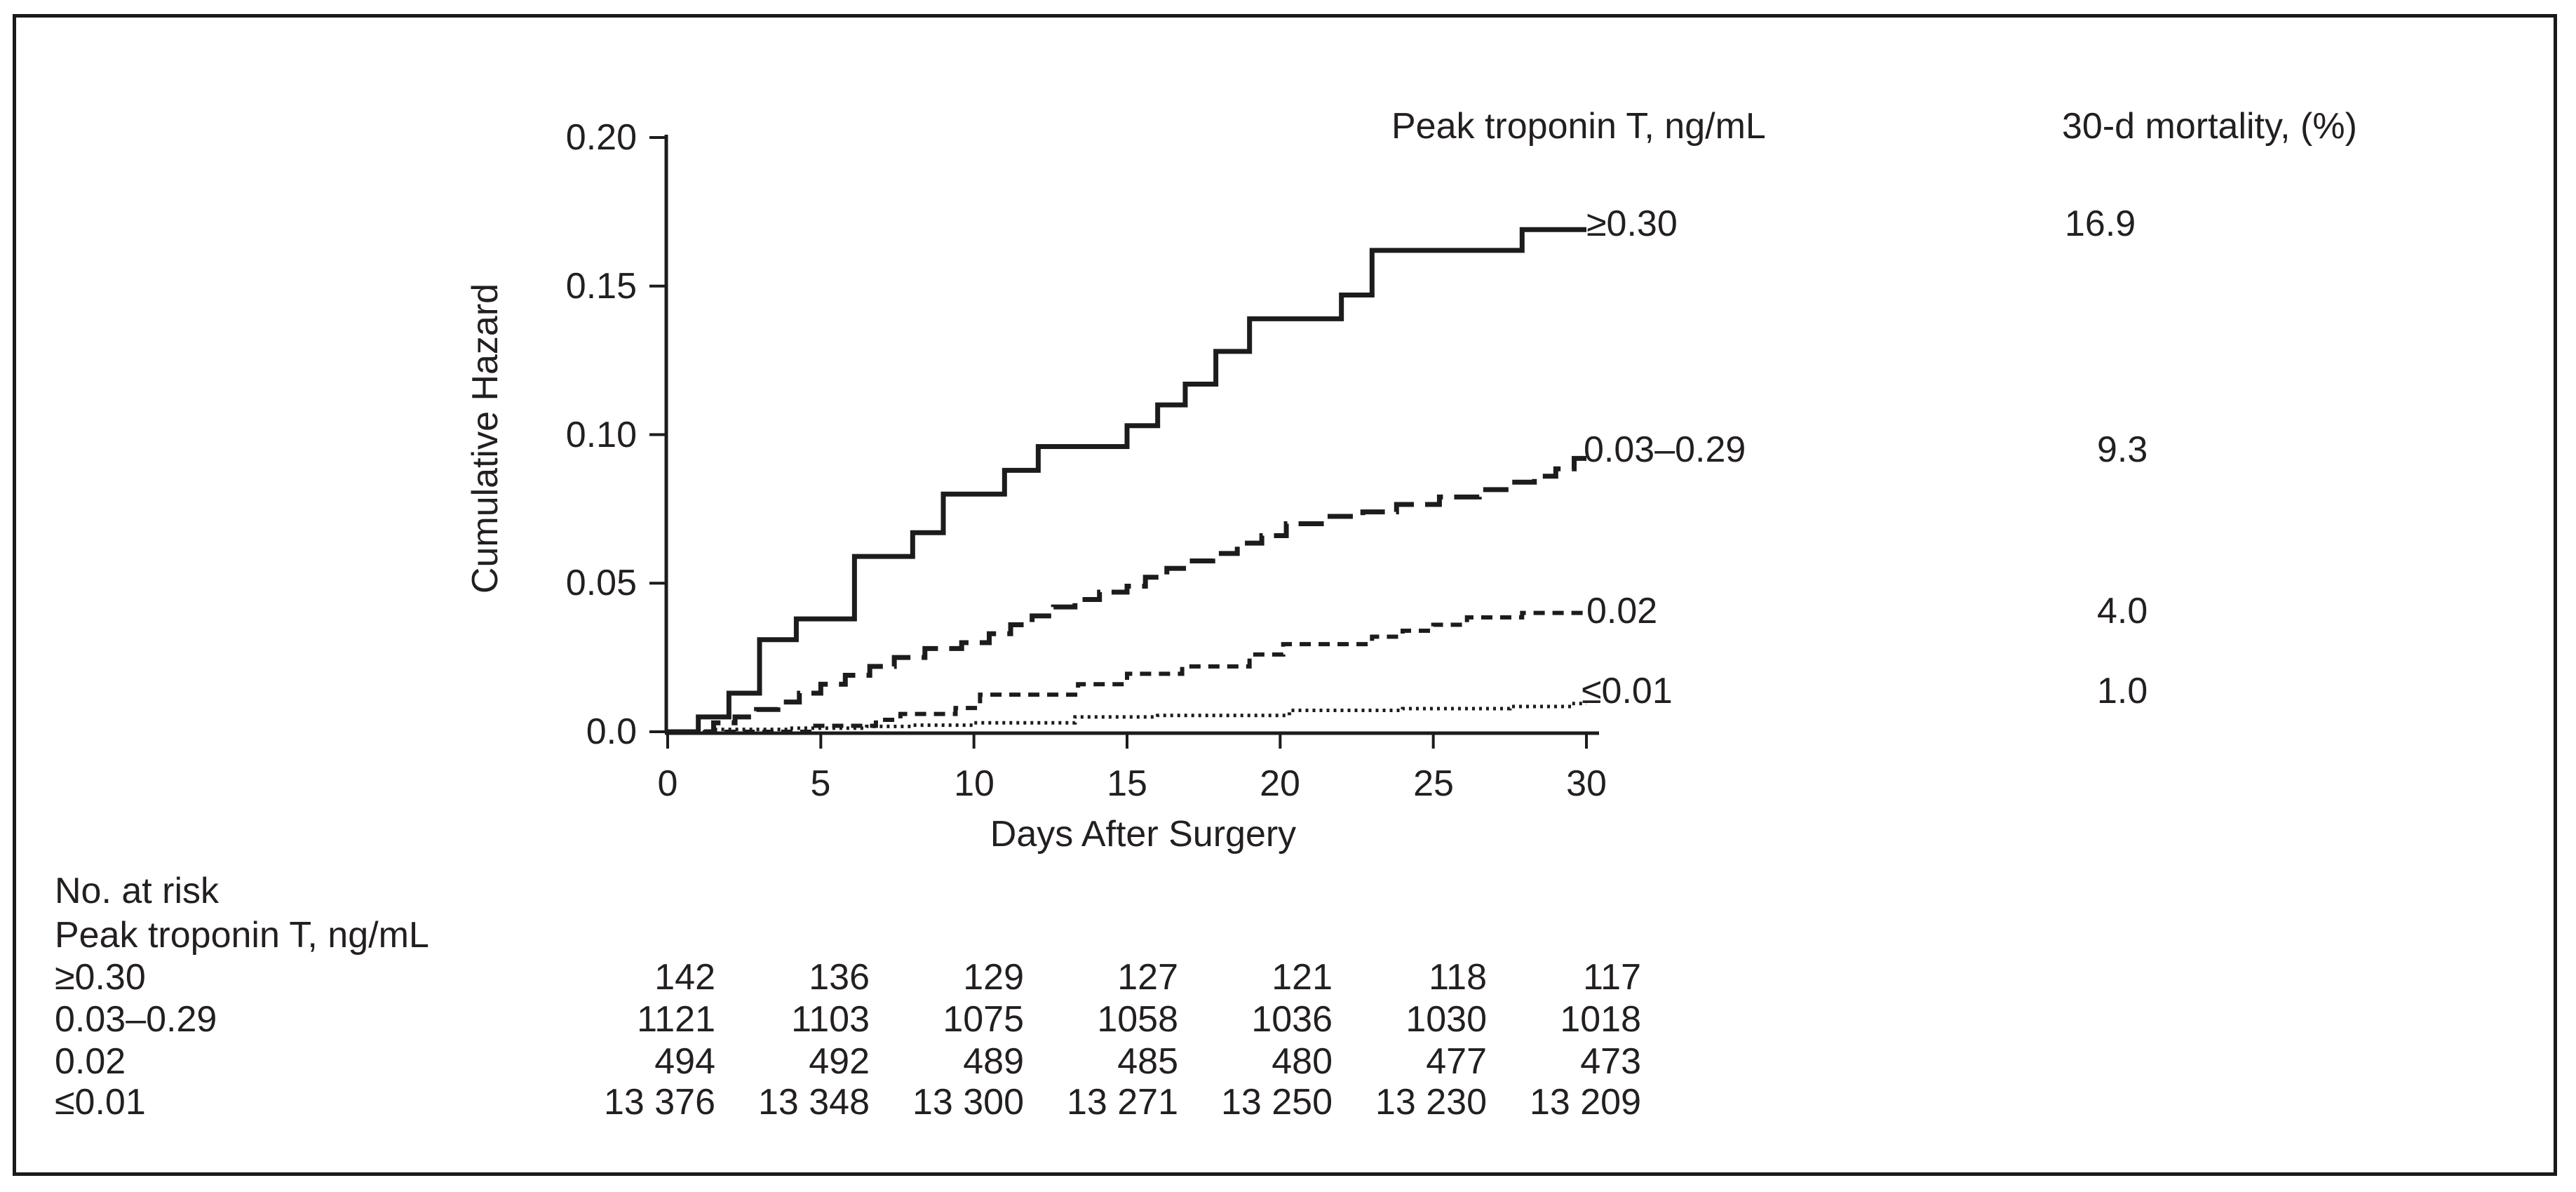 This screenshot has height=1192, width=2576. What do you see at coordinates (993, 978) in the screenshot?
I see `risk-count: 129` at bounding box center [993, 978].